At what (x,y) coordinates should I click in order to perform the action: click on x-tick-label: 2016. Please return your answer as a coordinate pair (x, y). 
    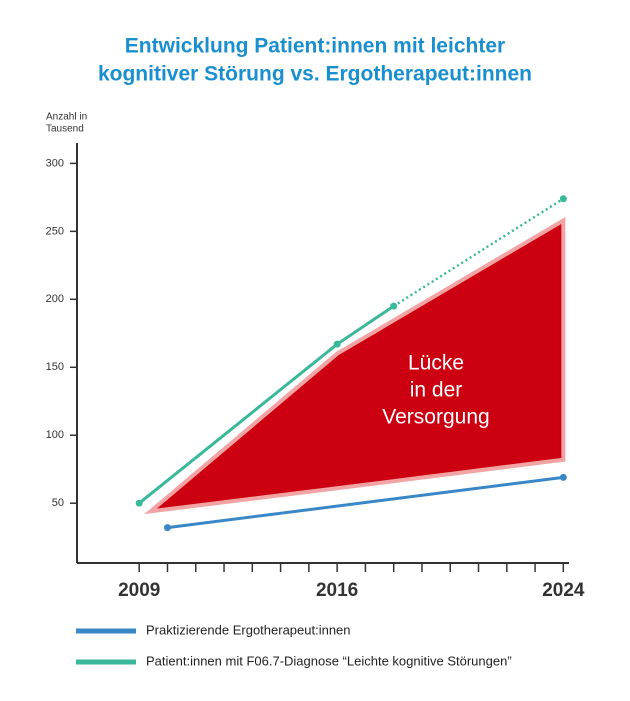
    Looking at the image, I should click on (337, 590).